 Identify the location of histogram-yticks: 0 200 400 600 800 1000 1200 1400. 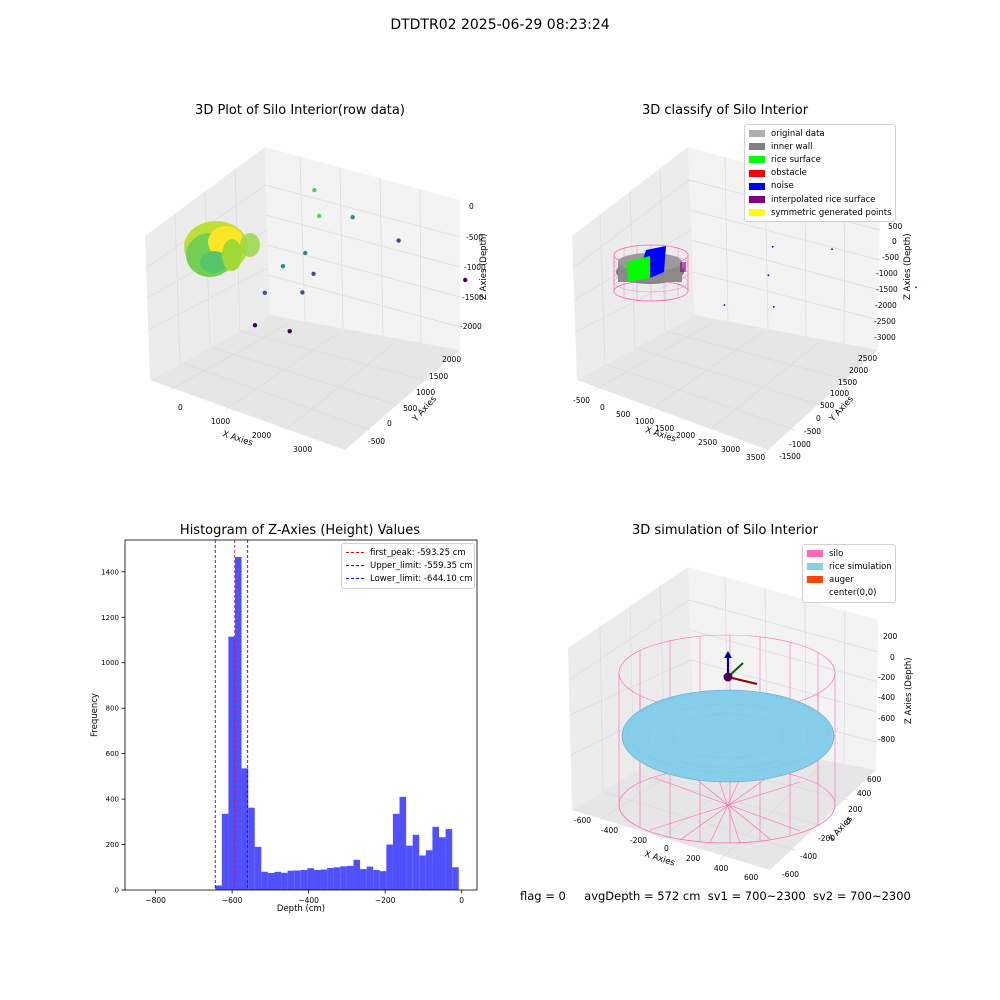
(113, 731).